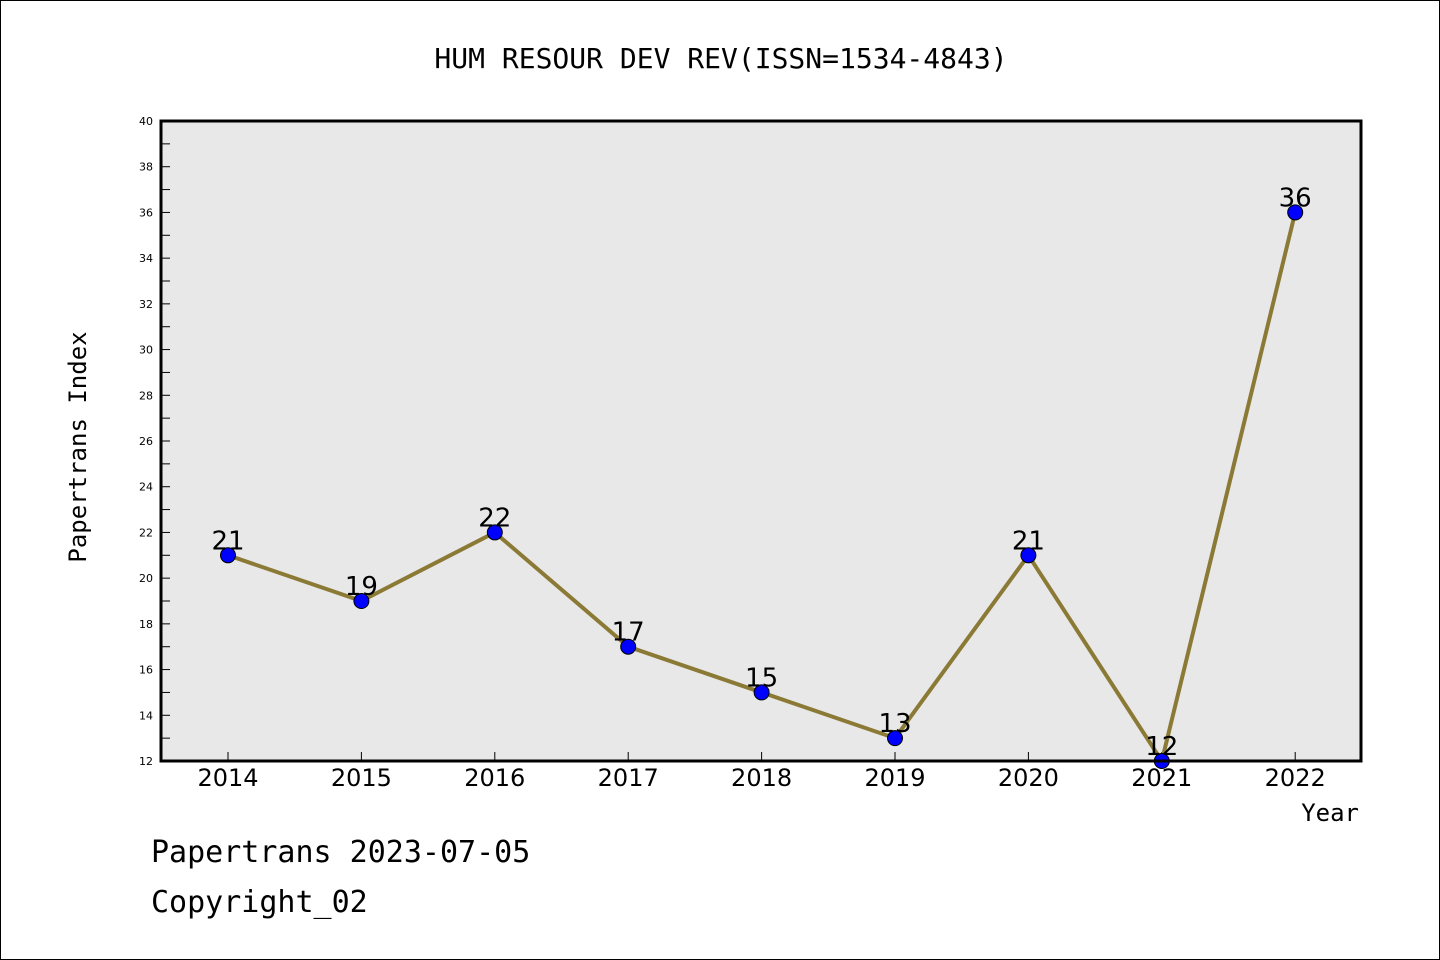 This screenshot has height=960, width=1440. Describe the element at coordinates (146, 487) in the screenshot. I see `y-tick-label: 24` at that location.